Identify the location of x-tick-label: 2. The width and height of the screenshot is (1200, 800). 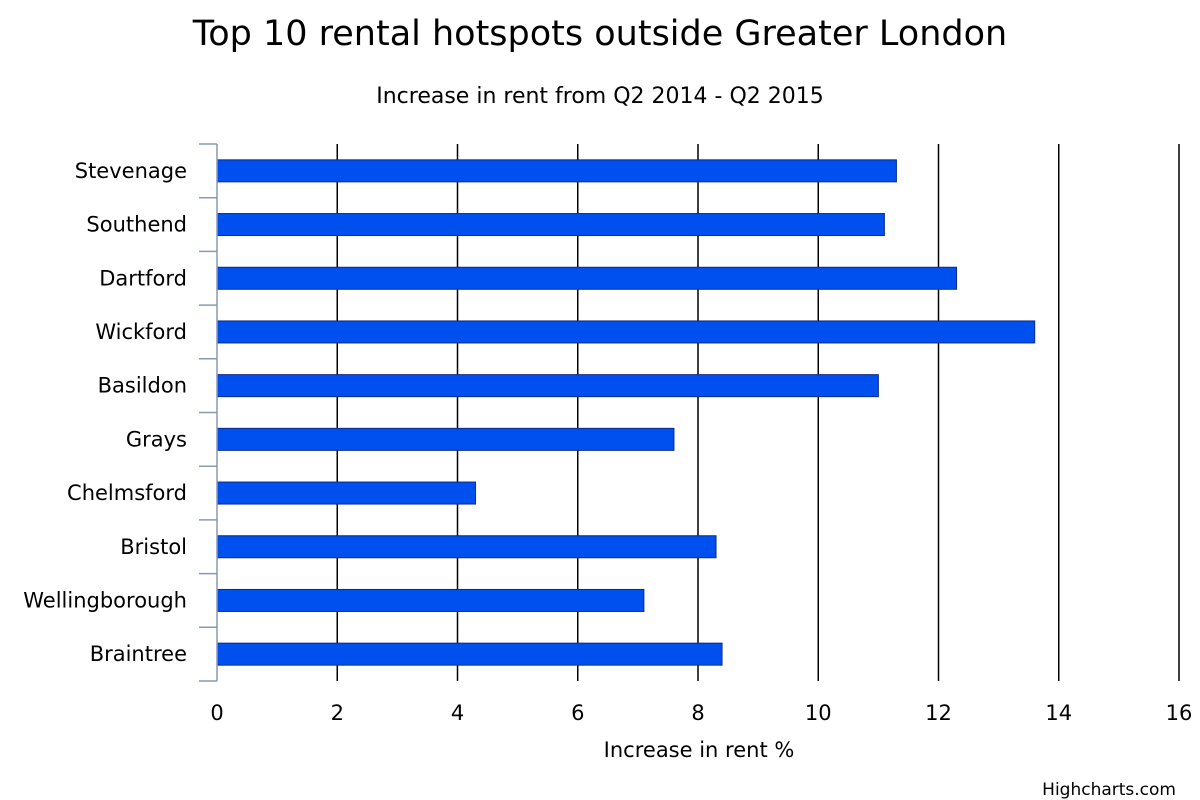
(337, 713).